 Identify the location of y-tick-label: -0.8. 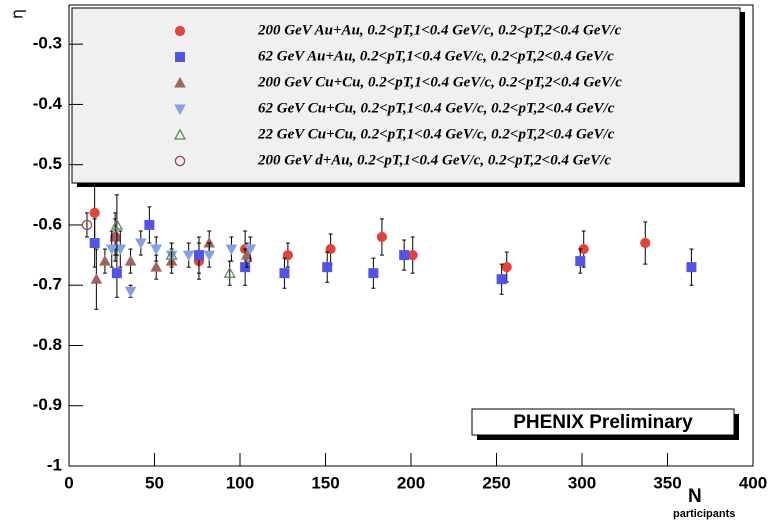
(47, 344).